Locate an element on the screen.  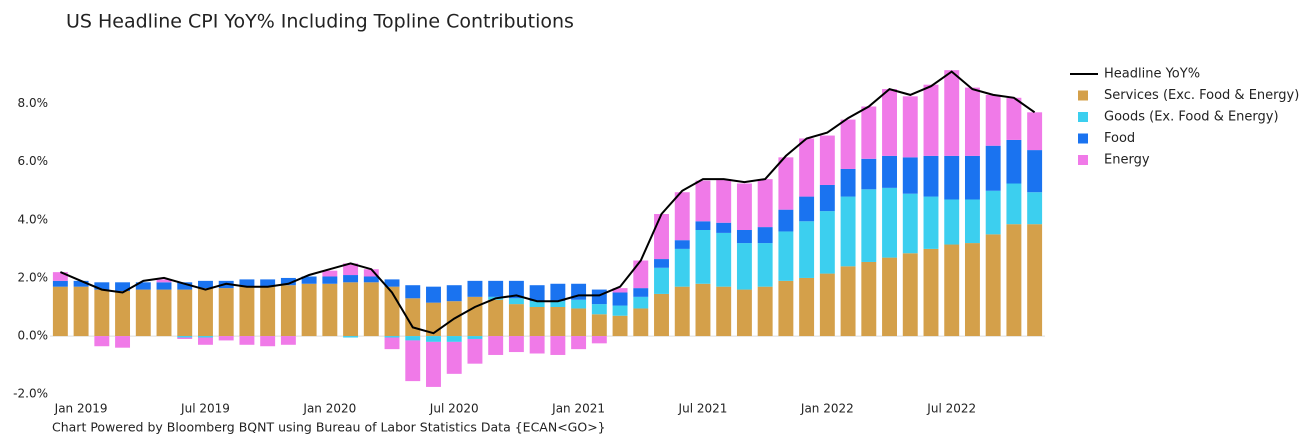
x-tick-label: Jan 2021 is located at coordinates (578, 409).